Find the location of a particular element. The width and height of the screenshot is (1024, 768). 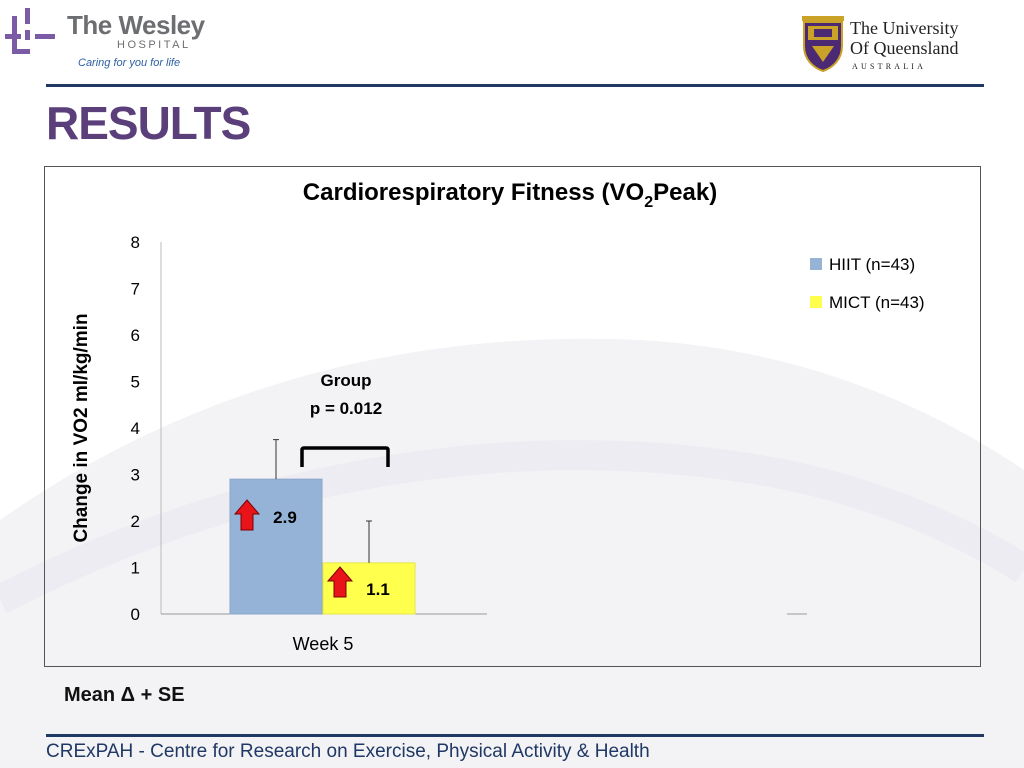

wesley-name: The Wesley is located at coordinates (136, 25).